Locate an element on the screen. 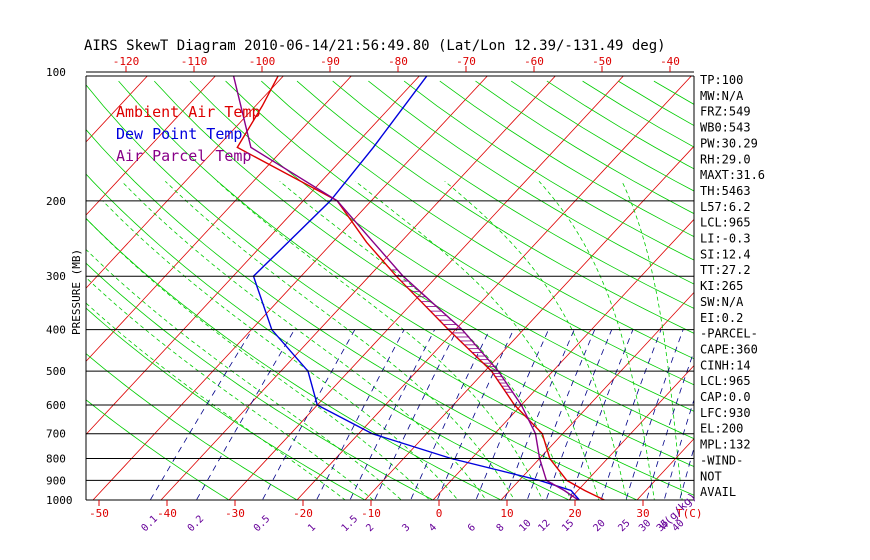 The width and height of the screenshot is (870, 560). top-temp-label: -80 is located at coordinates (398, 61).